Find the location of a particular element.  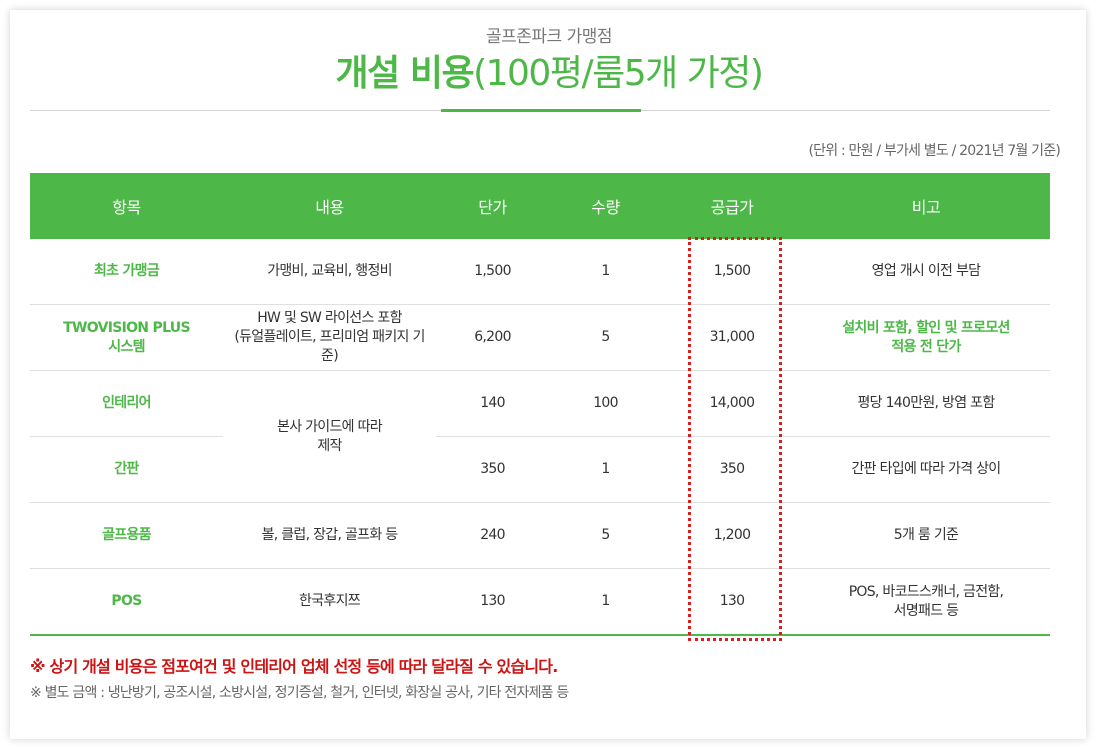

row-supply: 130 is located at coordinates (732, 602).